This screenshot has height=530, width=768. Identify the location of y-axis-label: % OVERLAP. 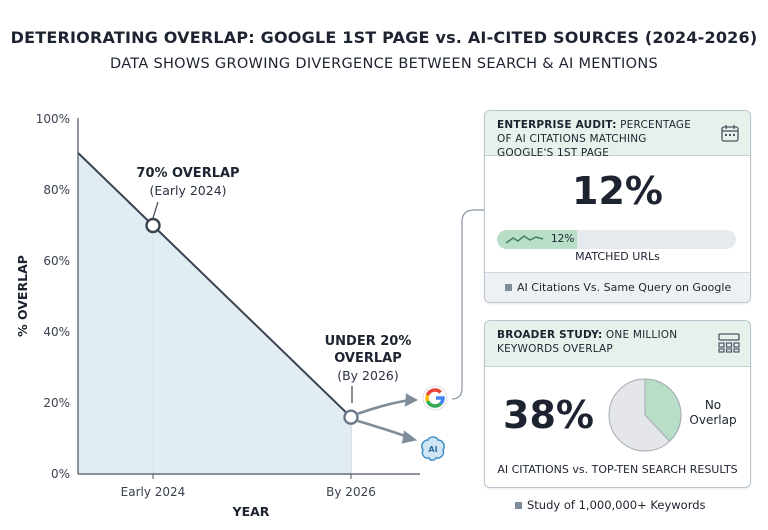
(22, 296).